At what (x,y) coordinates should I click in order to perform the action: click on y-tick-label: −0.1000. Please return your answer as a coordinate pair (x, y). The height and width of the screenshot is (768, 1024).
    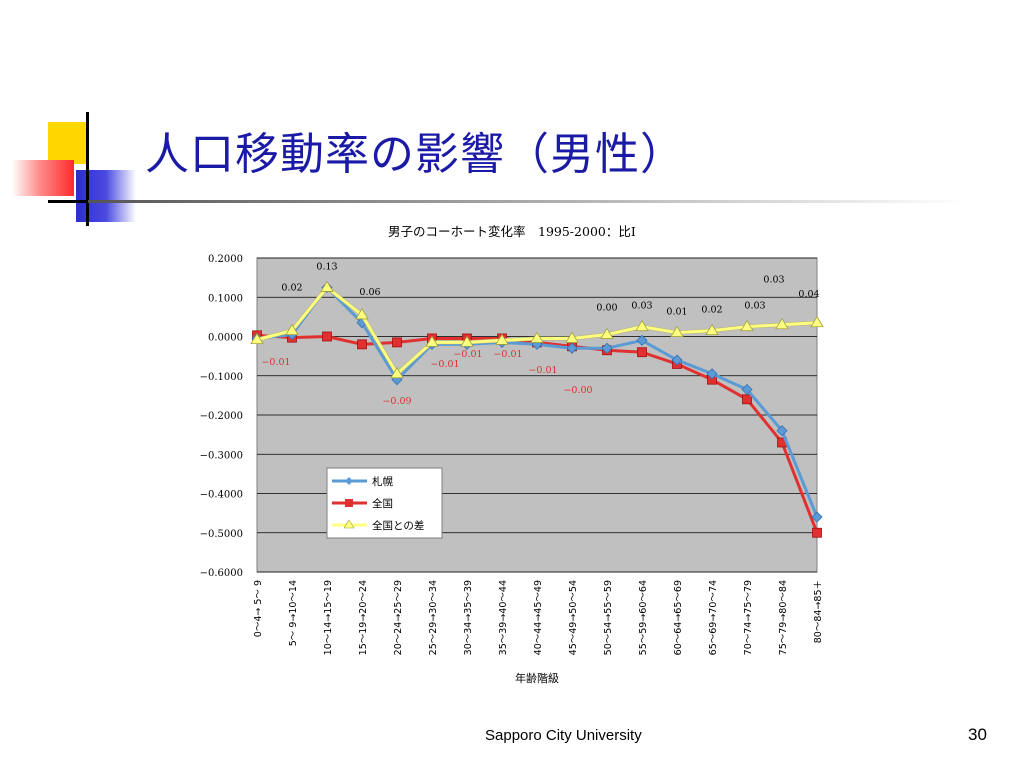
    Looking at the image, I should click on (221, 377).